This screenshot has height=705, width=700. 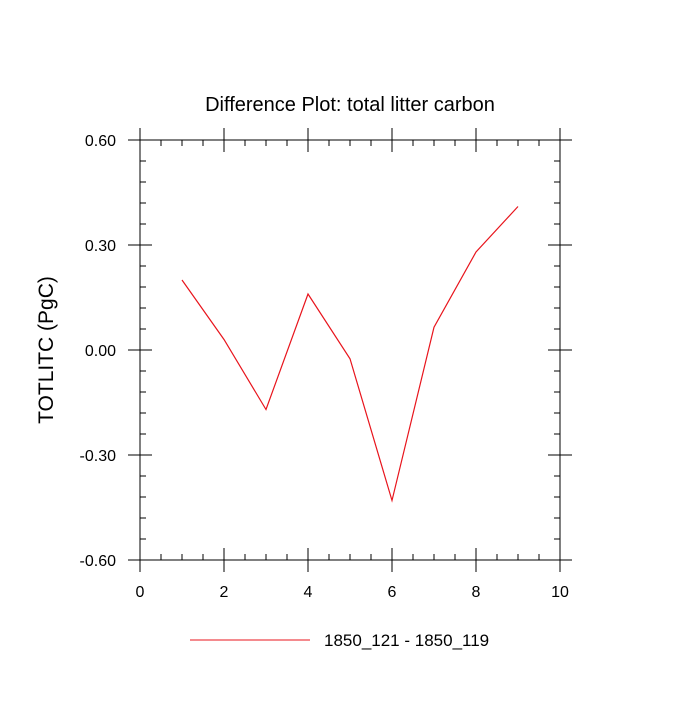 I want to click on x-axis-tick-labels: 0 2 4 6 8 10, so click(x=352, y=592).